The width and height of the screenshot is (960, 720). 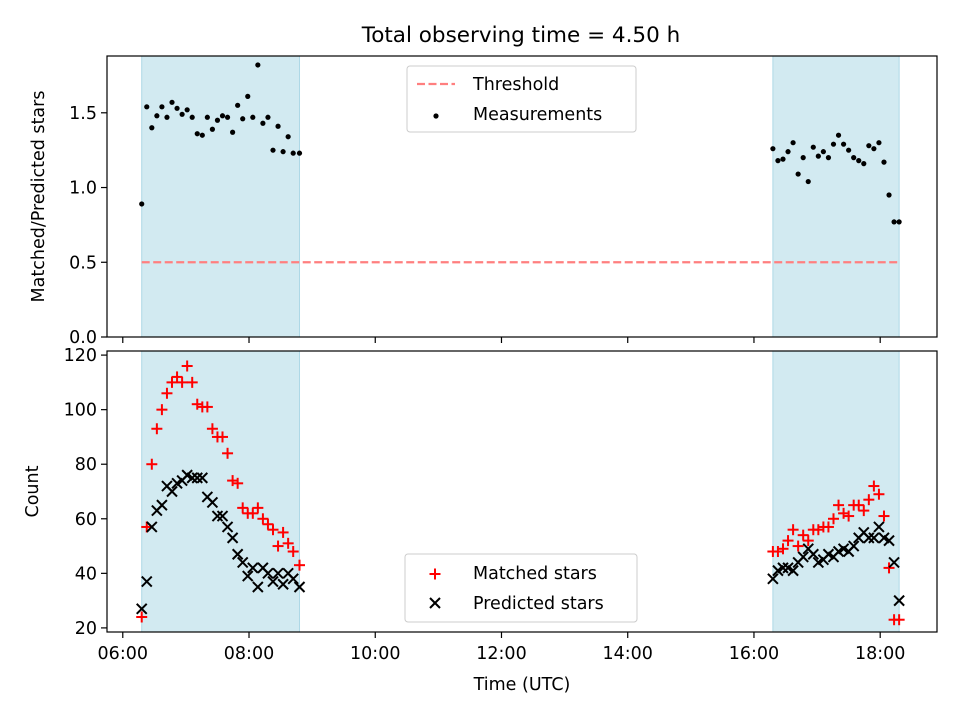 What do you see at coordinates (86, 629) in the screenshot?
I see `y-tick-label: 20` at bounding box center [86, 629].